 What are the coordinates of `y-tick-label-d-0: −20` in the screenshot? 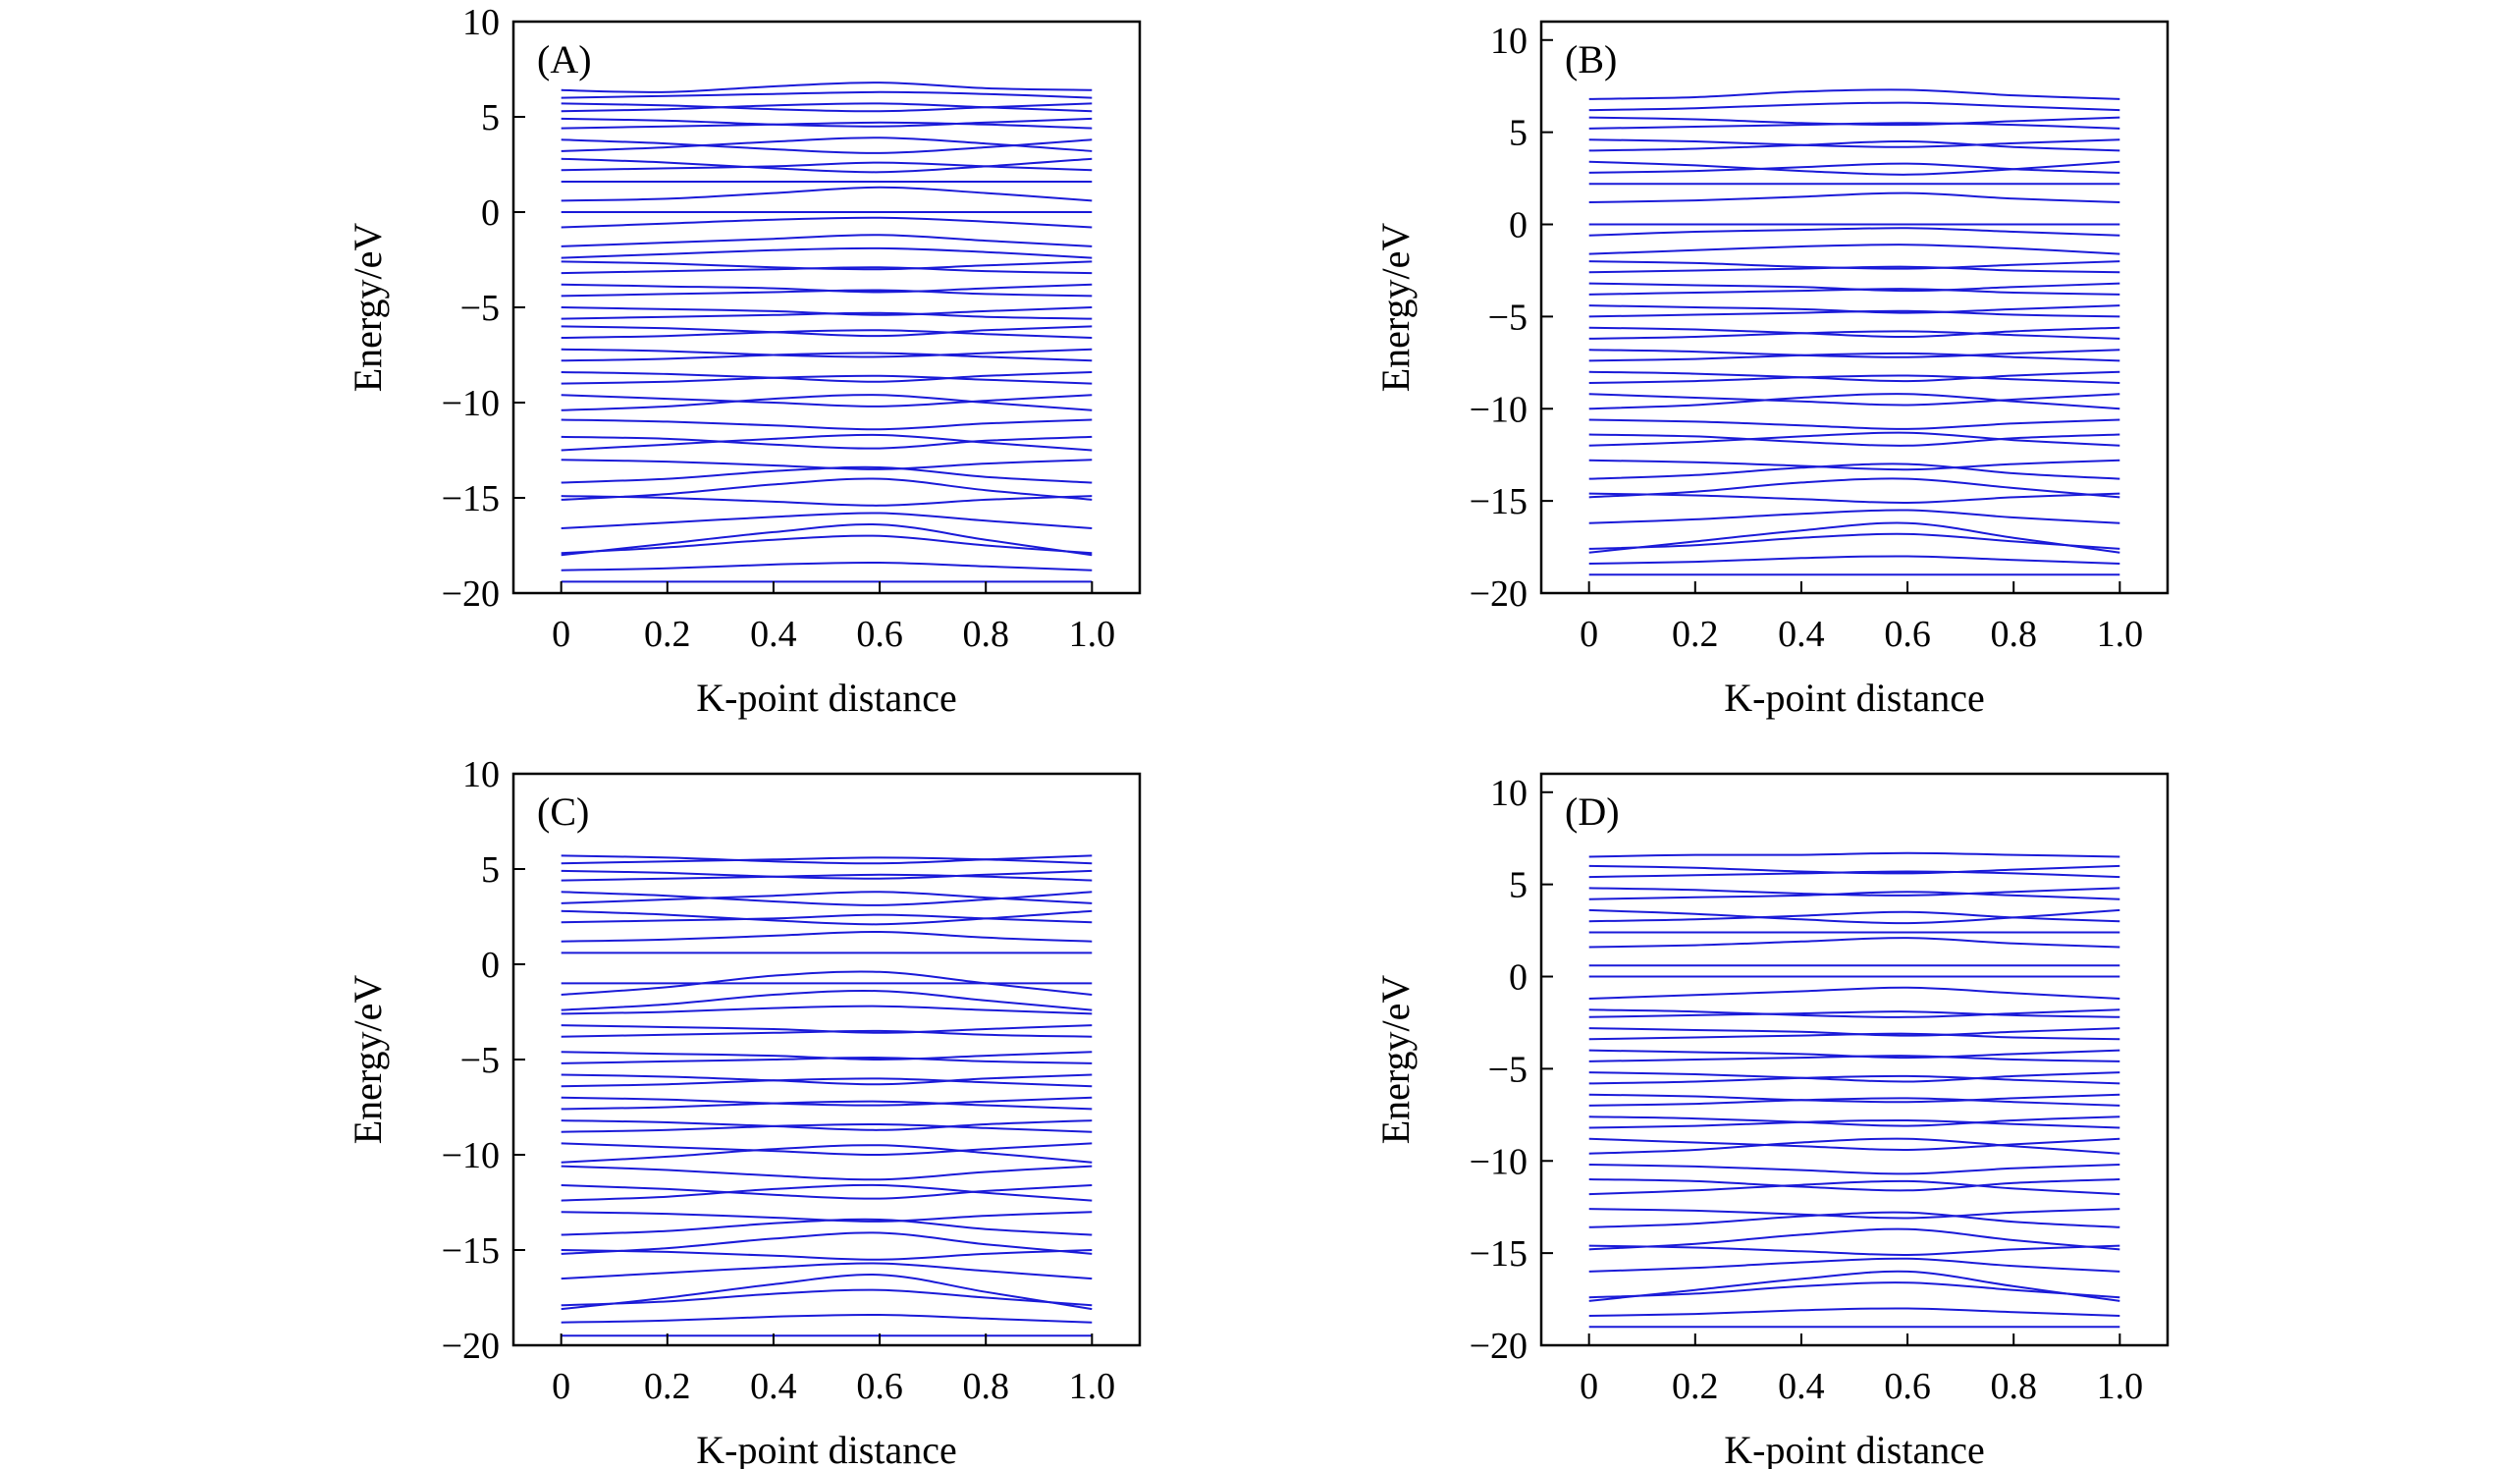 It's located at (1499, 1346).